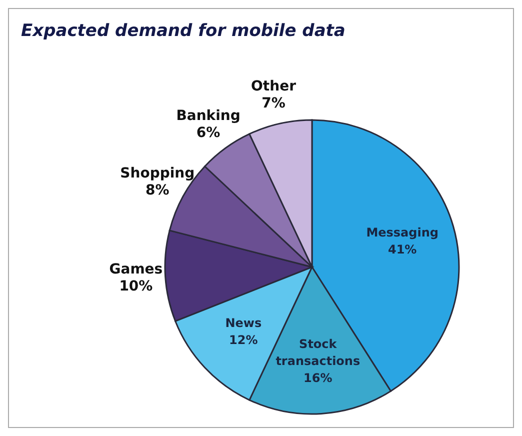 This screenshot has width=522, height=436. Describe the element at coordinates (208, 116) in the screenshot. I see `slice-label: Banking` at that location.